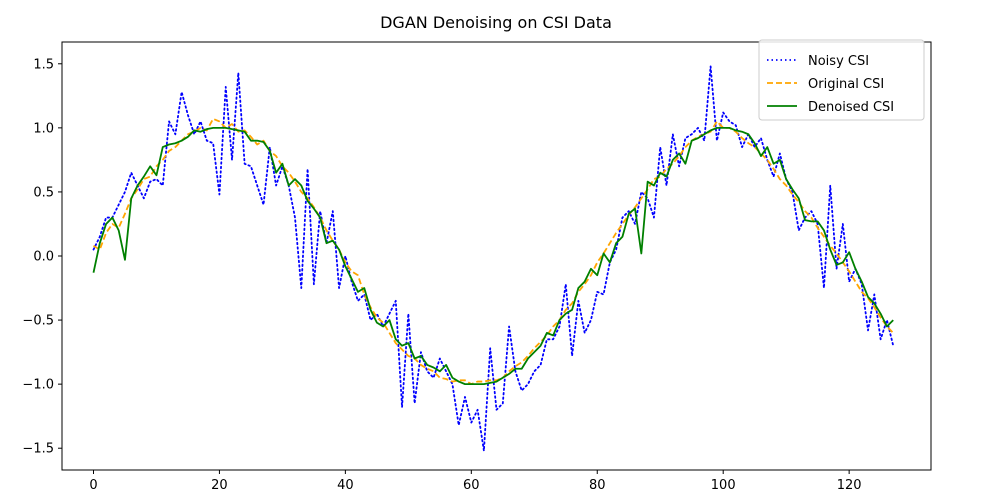 The height and width of the screenshot is (504, 983). Describe the element at coordinates (496, 22) in the screenshot. I see `chart-title: DGAN Denoising on CSI Data` at that location.